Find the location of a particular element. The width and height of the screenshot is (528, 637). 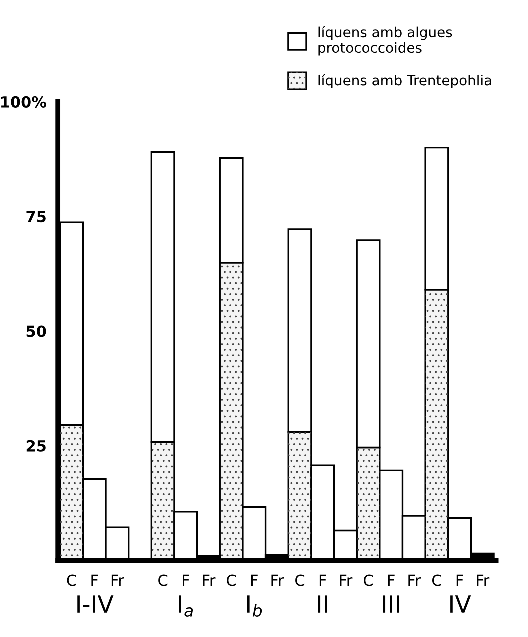

text: I-IV is located at coordinates (96, 604).